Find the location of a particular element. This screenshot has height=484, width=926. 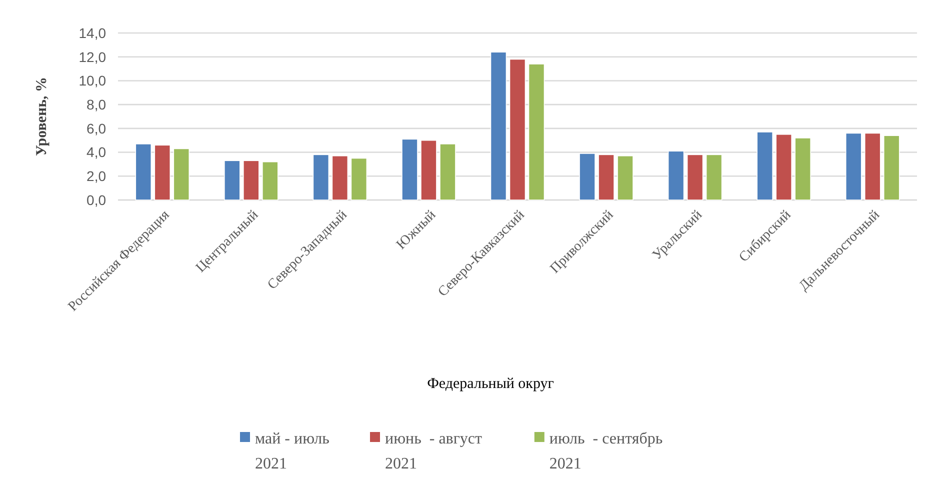

y-tick-label: 6,0 is located at coordinates (96, 128).